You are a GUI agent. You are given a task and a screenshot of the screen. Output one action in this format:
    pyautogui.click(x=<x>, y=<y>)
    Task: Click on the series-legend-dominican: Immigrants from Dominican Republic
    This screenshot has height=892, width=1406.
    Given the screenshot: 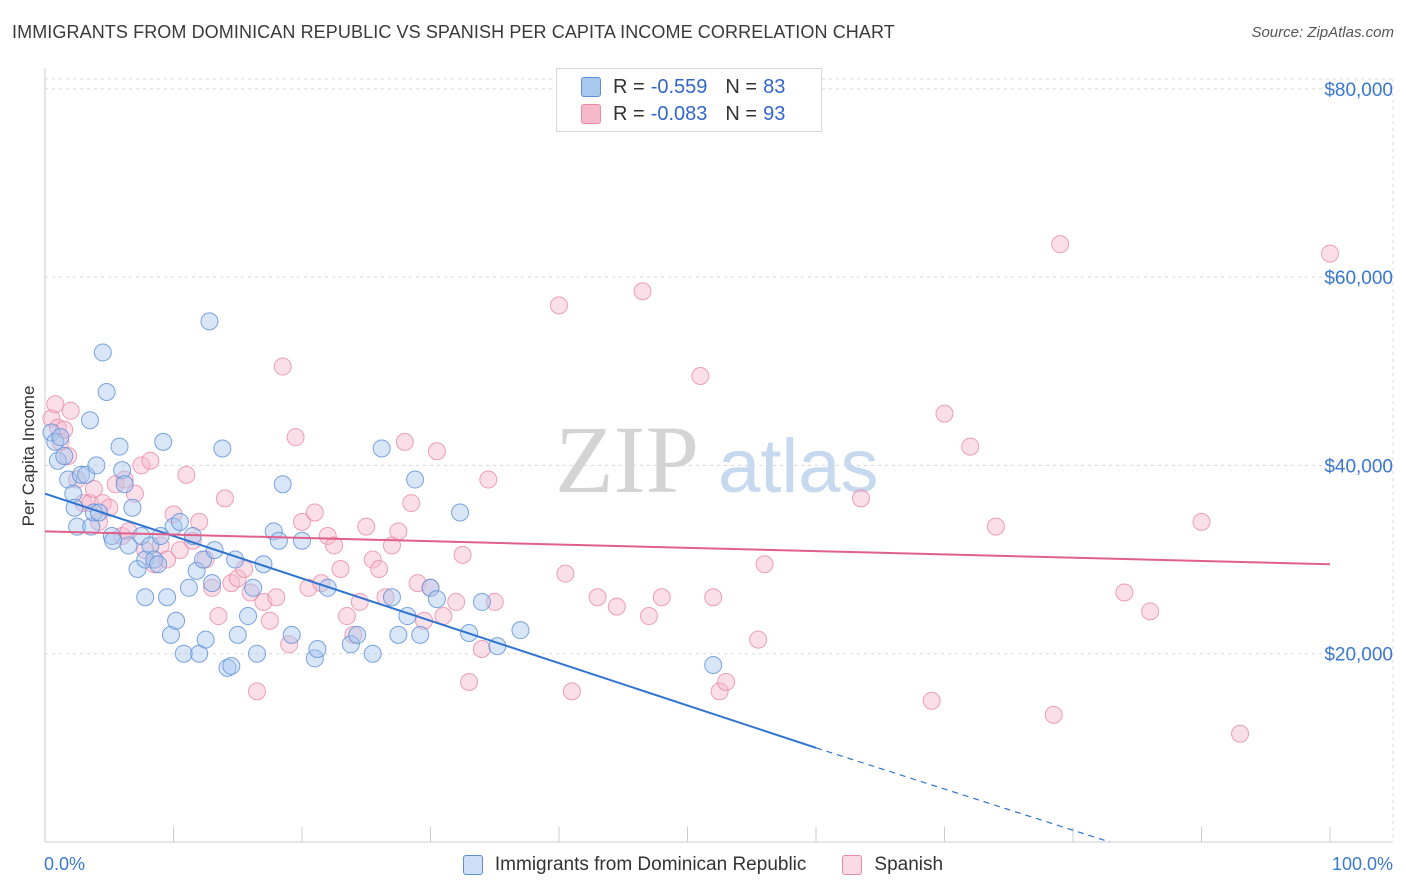 What is the action you would take?
    pyautogui.click(x=634, y=865)
    